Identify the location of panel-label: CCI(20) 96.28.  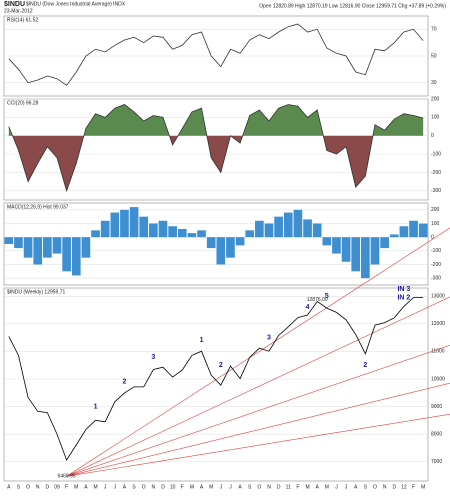
(23, 103).